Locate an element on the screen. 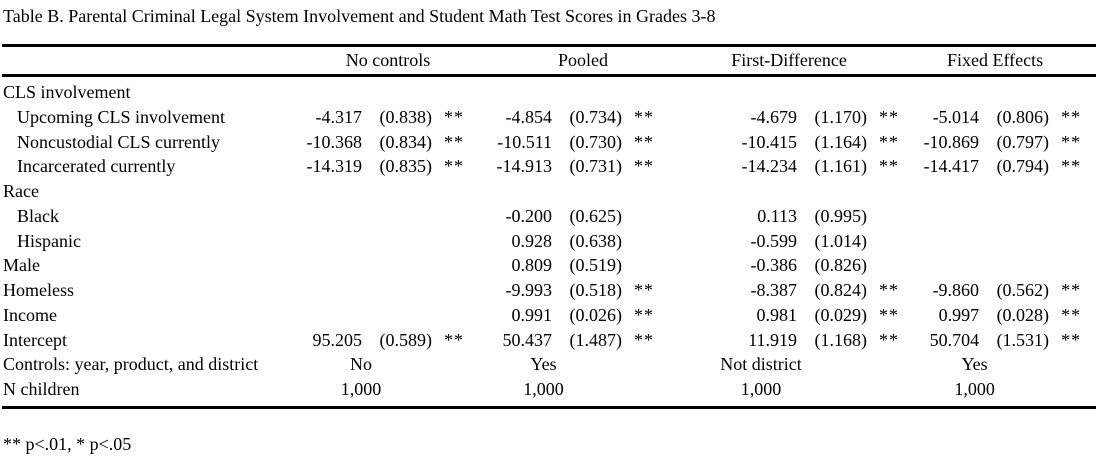  se-value: (0.625) is located at coordinates (596, 215).